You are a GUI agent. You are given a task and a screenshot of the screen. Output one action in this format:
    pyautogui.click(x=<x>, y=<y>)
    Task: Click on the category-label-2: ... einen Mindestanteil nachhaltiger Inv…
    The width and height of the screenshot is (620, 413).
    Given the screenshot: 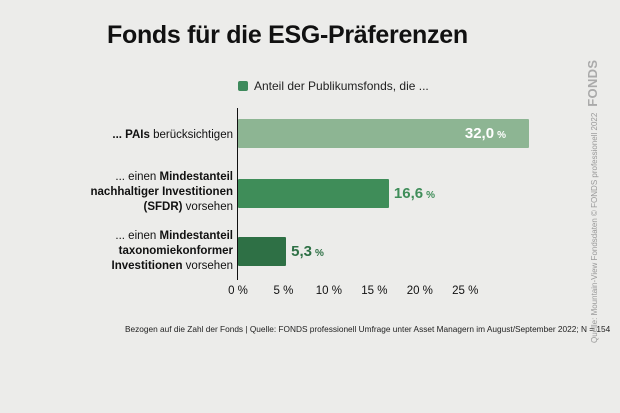 What is the action you would take?
    pyautogui.click(x=162, y=192)
    